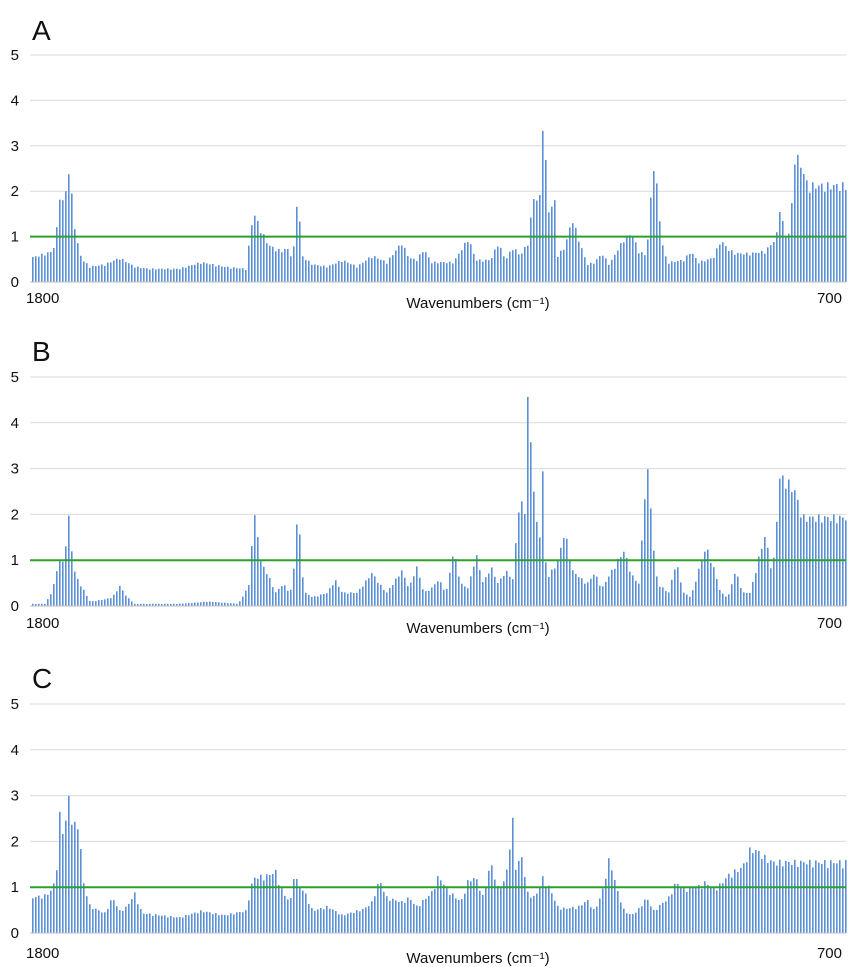 This screenshot has height=967, width=848. What do you see at coordinates (829, 298) in the screenshot?
I see `x-tick-label-right: 700` at bounding box center [829, 298].